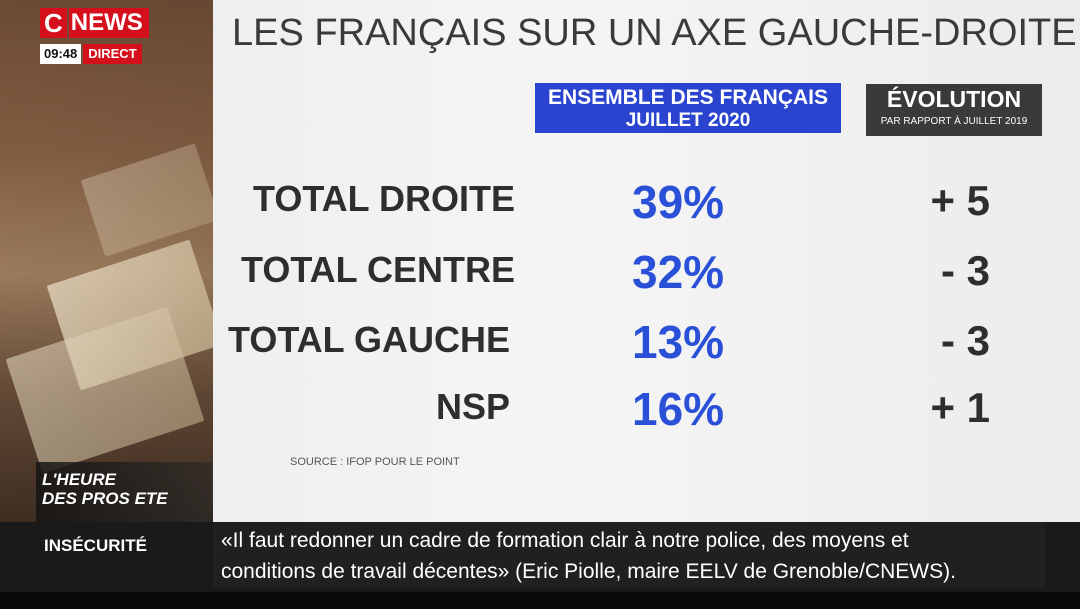  Describe the element at coordinates (954, 121) in the screenshot. I see `column-header-line: PAR RAPPORT À JUILLET 2019` at that location.